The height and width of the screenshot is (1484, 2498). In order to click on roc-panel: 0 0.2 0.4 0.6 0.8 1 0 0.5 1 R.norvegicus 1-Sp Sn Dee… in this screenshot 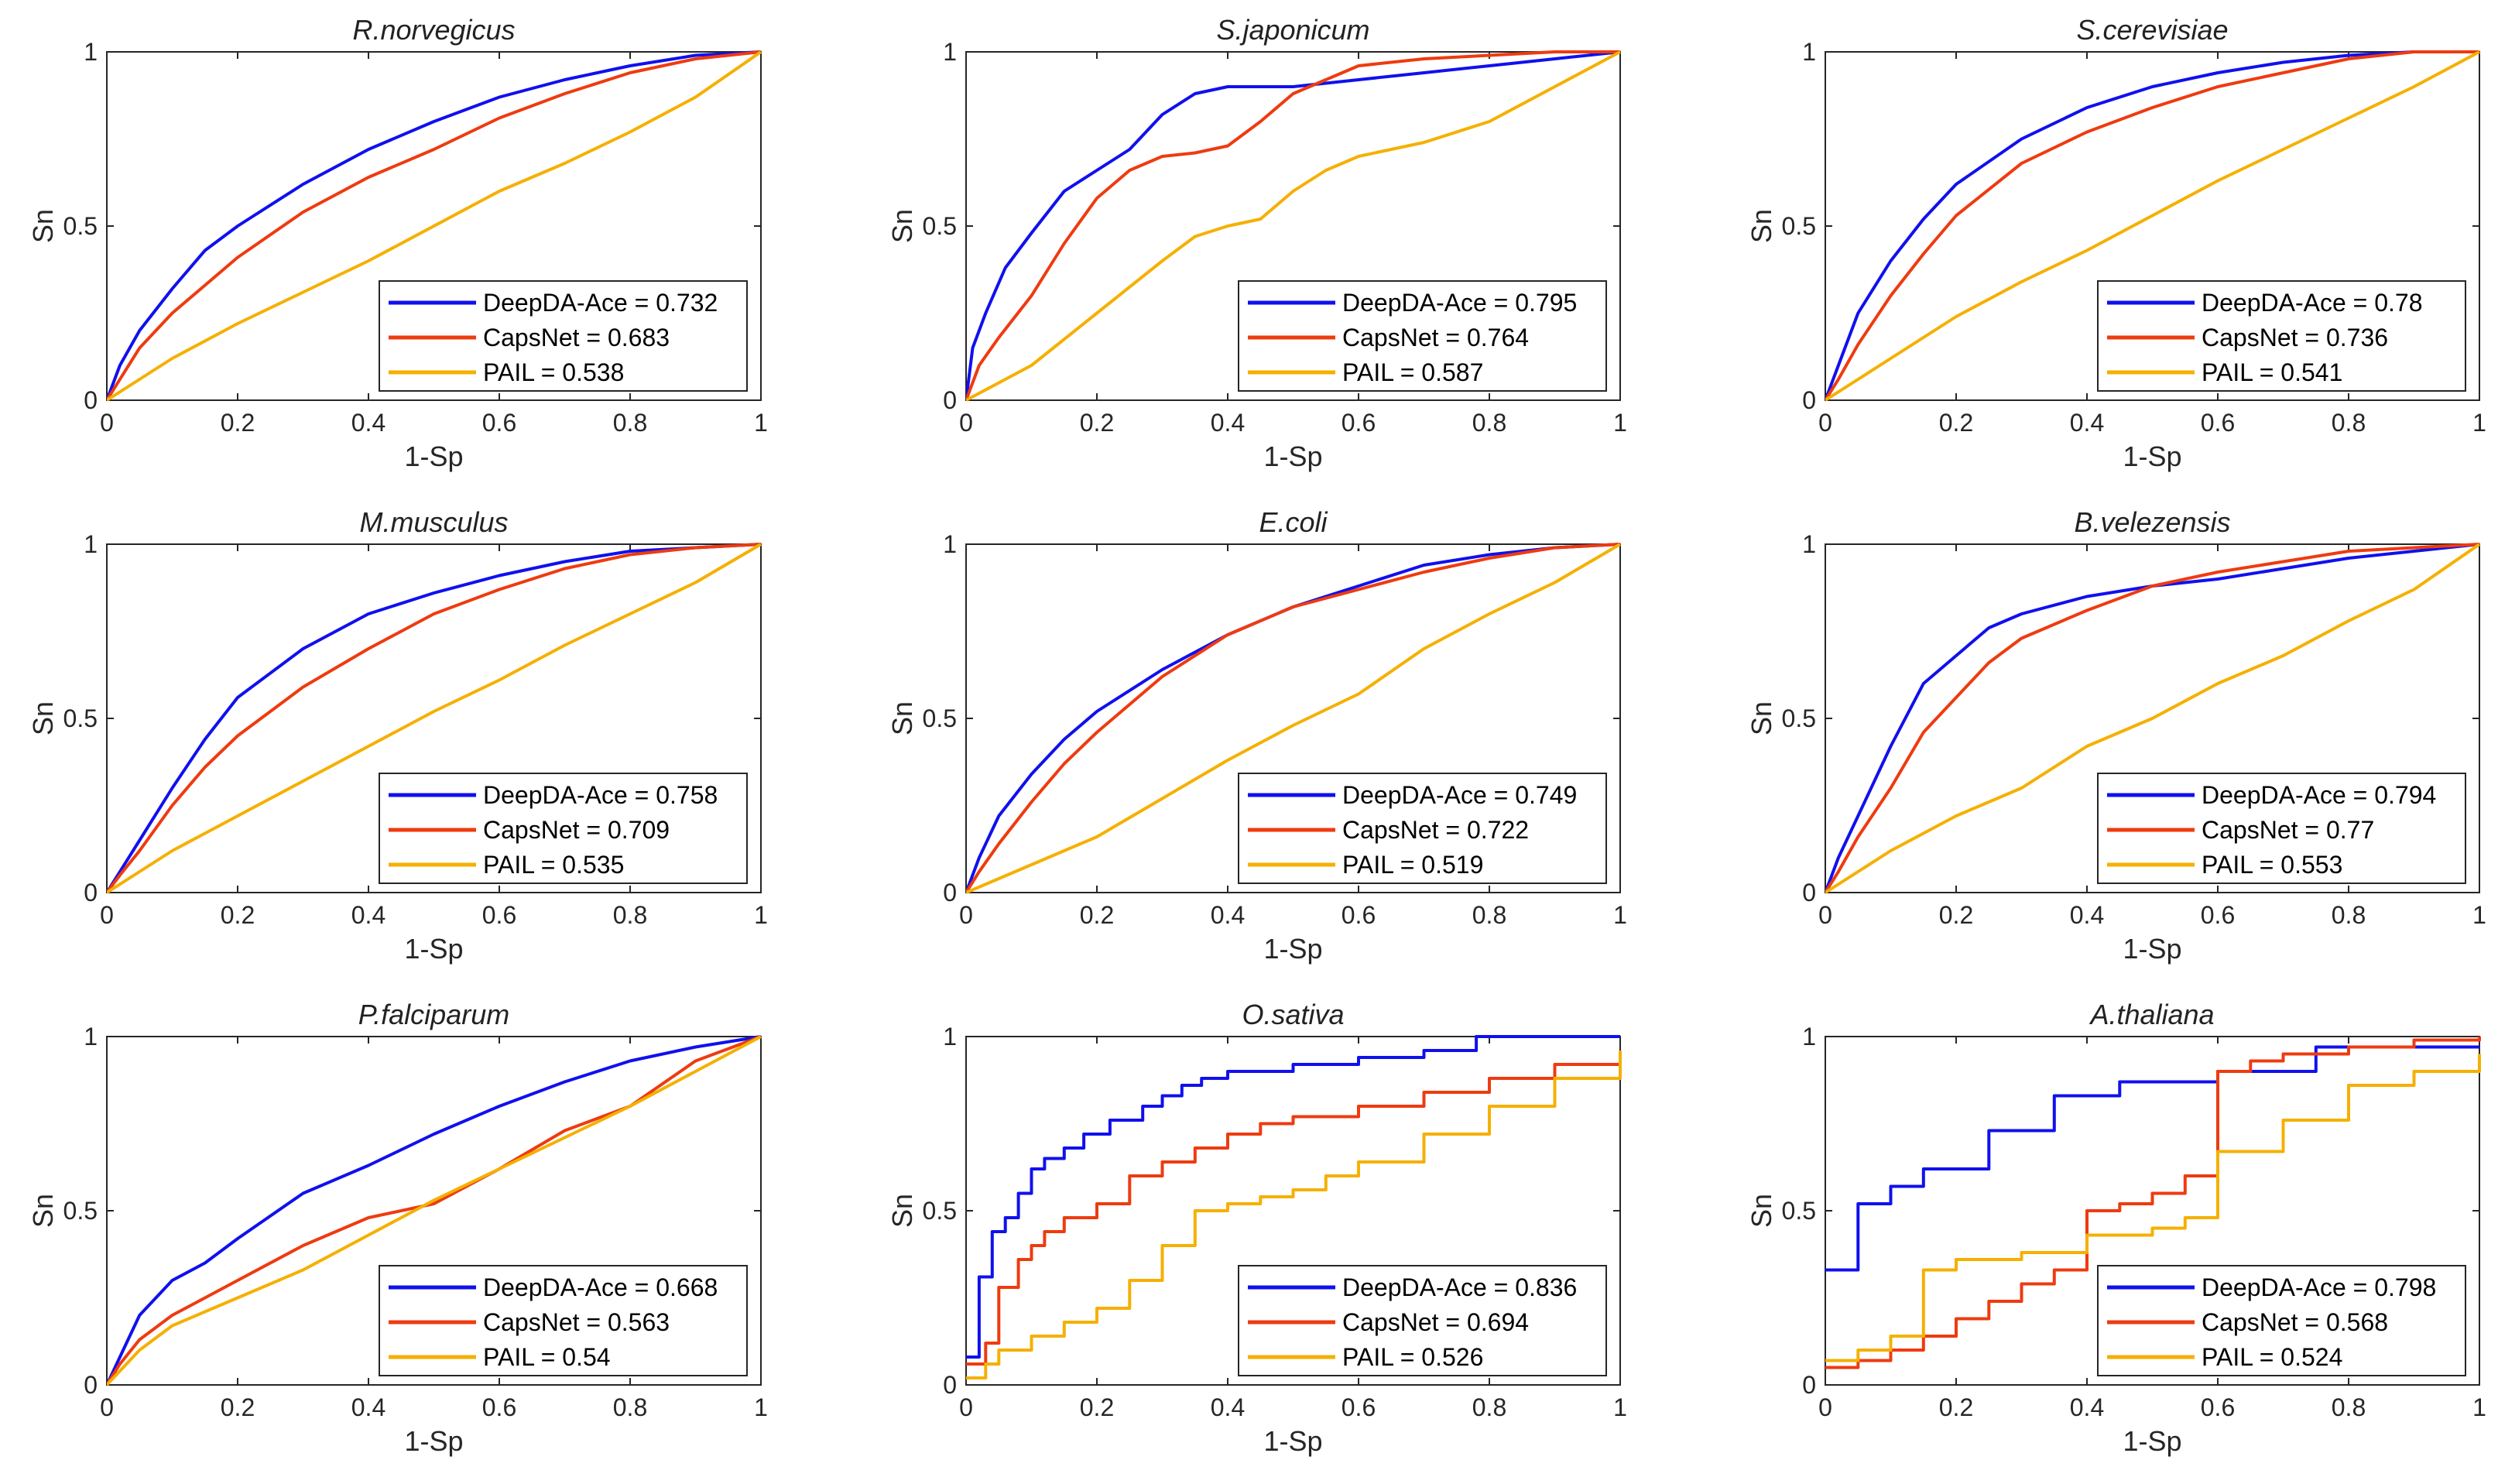, I will do `click(398, 243)`.